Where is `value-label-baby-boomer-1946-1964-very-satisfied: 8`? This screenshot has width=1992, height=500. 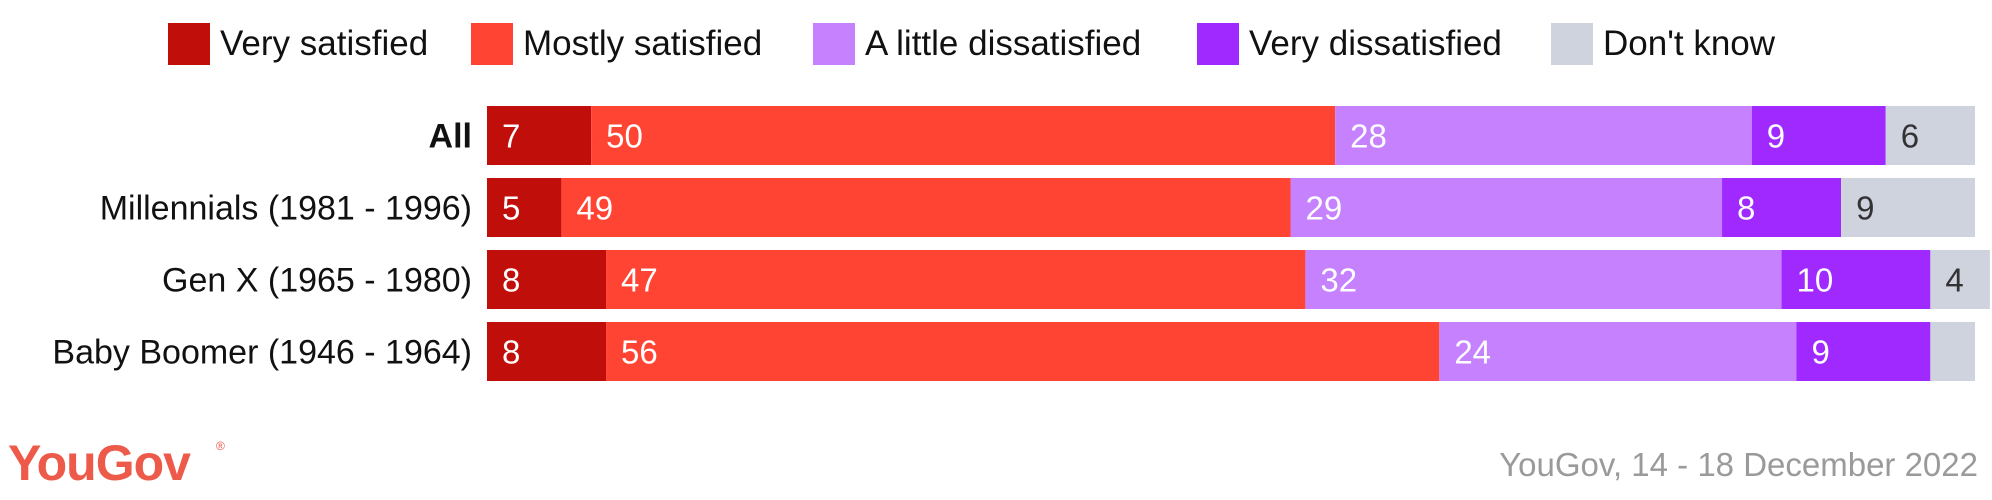 value-label-baby-boomer-1946-1964-very-satisfied: 8 is located at coordinates (511, 352).